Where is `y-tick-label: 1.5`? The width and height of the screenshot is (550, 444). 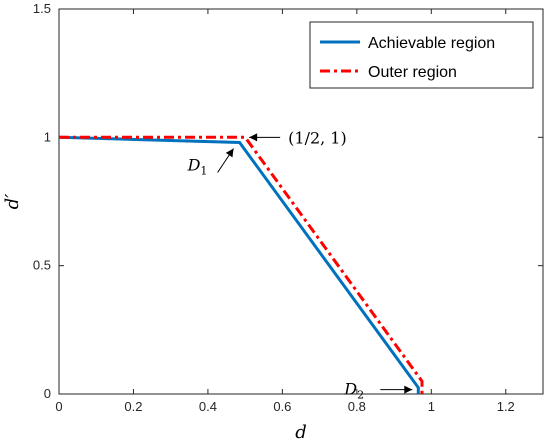 y-tick-label: 1.5 is located at coordinates (42, 8).